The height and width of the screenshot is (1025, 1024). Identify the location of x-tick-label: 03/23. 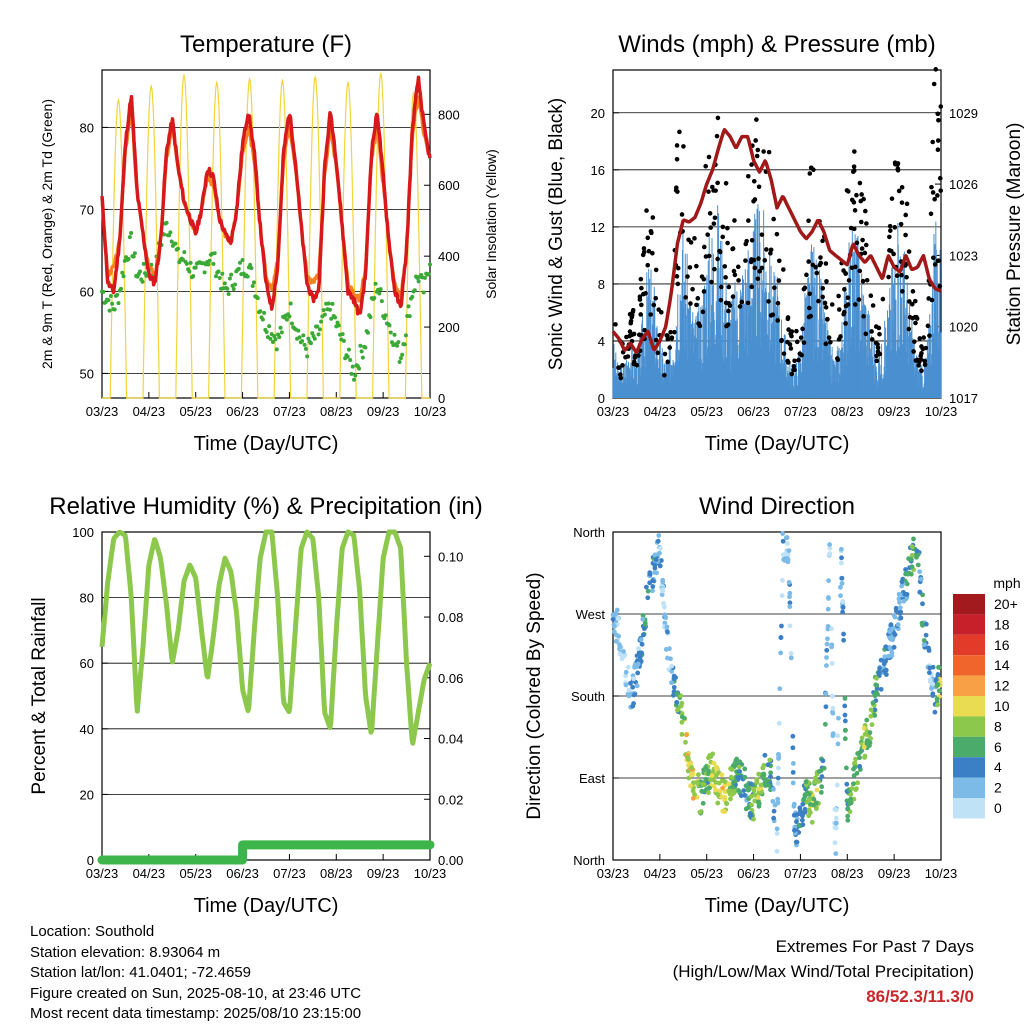
(613, 411).